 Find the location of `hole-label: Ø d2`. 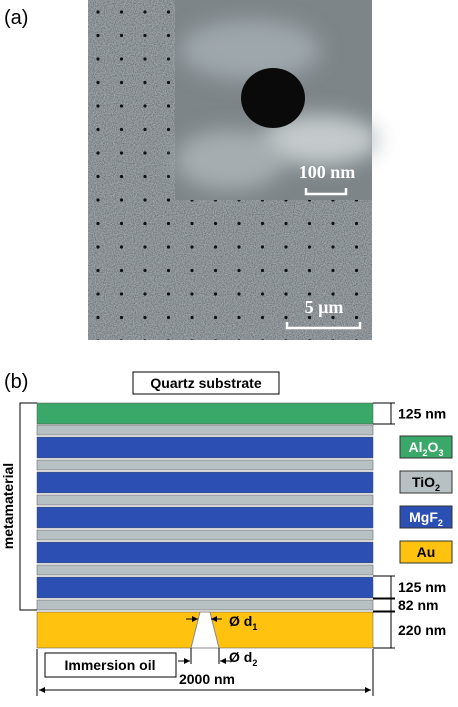

hole-label: Ø d2 is located at coordinates (243, 658).